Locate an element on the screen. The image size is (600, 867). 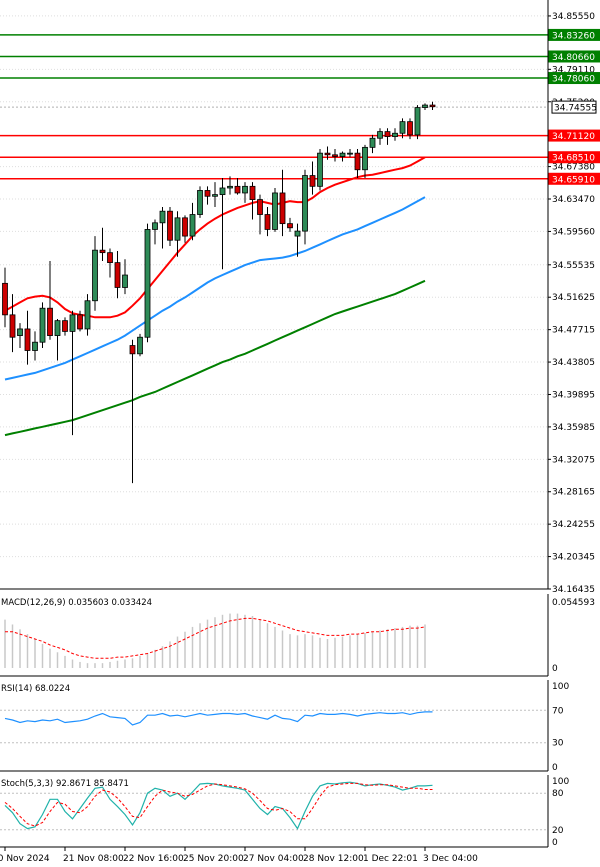
price-tick-label: 34.35985 is located at coordinates (573, 428).